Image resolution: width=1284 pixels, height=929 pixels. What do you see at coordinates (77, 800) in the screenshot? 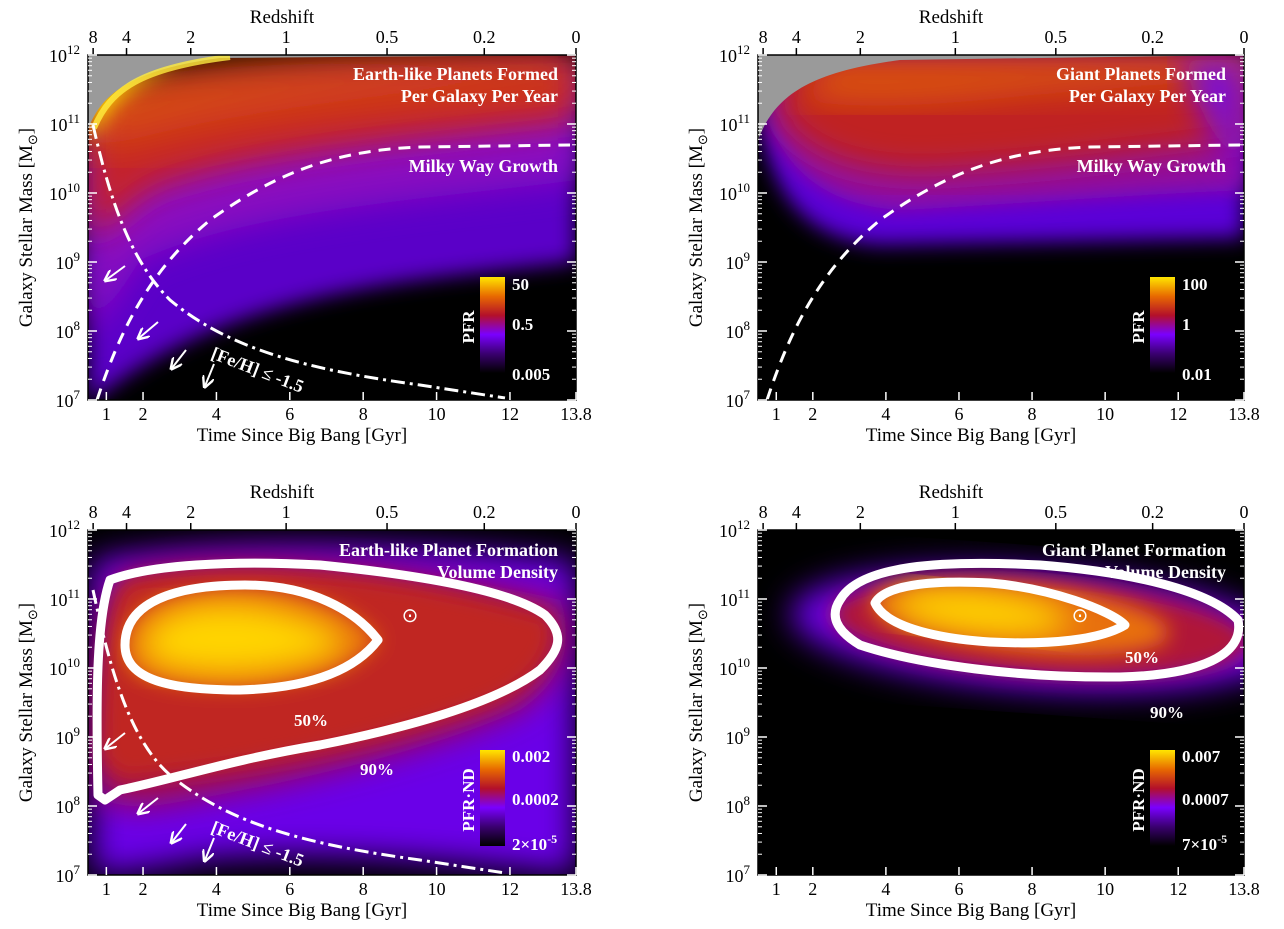
I see `ytick-exp-p2-1: 8` at bounding box center [77, 800].